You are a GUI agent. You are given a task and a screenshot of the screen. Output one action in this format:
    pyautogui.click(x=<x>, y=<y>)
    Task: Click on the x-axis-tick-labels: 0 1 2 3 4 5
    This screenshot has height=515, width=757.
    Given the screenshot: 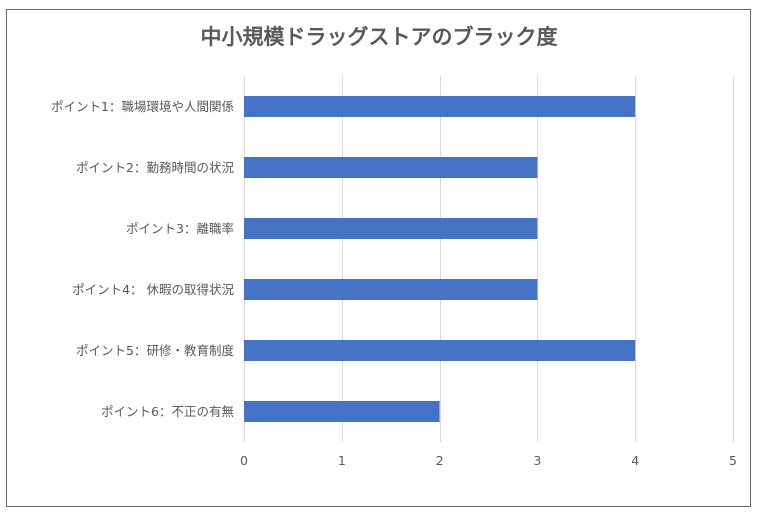 What is the action you would take?
    pyautogui.click(x=488, y=460)
    